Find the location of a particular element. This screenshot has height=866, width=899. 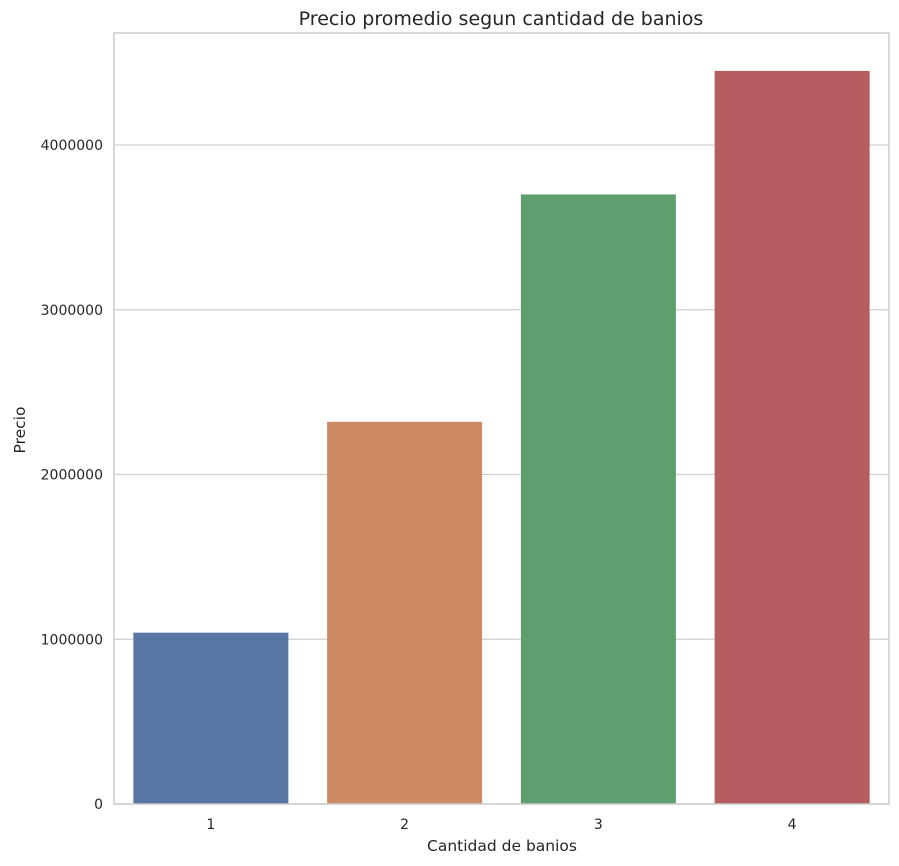

x-tick-label: 2 is located at coordinates (404, 825).